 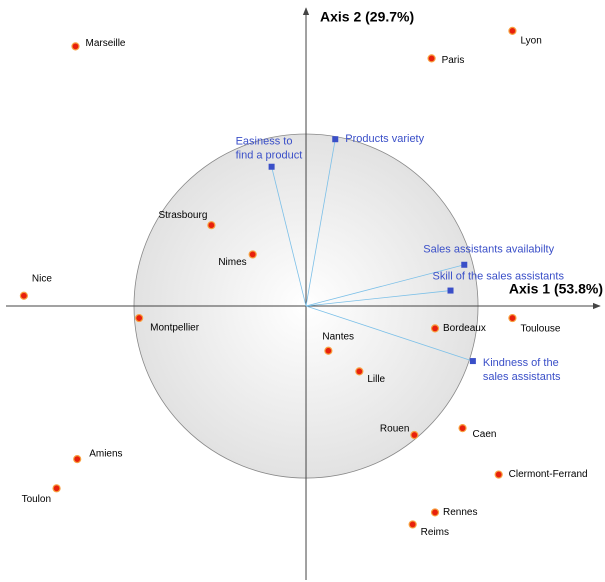 What do you see at coordinates (530, 41) in the screenshot?
I see `observation-label: Lyon` at bounding box center [530, 41].